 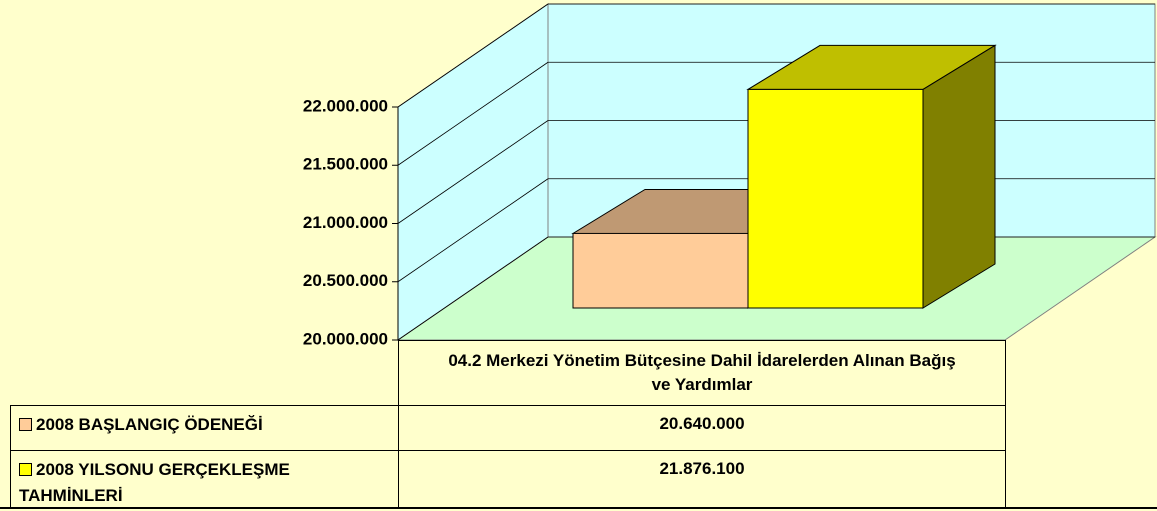 What do you see at coordinates (154, 482) in the screenshot?
I see `legend-label: 2008 YILSONU GERÇEKLEŞME TAHMİNLERİ` at bounding box center [154, 482].